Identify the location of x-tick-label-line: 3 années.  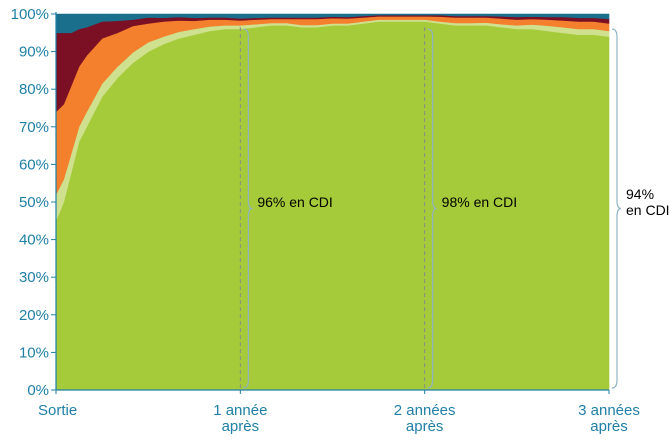
(609, 410).